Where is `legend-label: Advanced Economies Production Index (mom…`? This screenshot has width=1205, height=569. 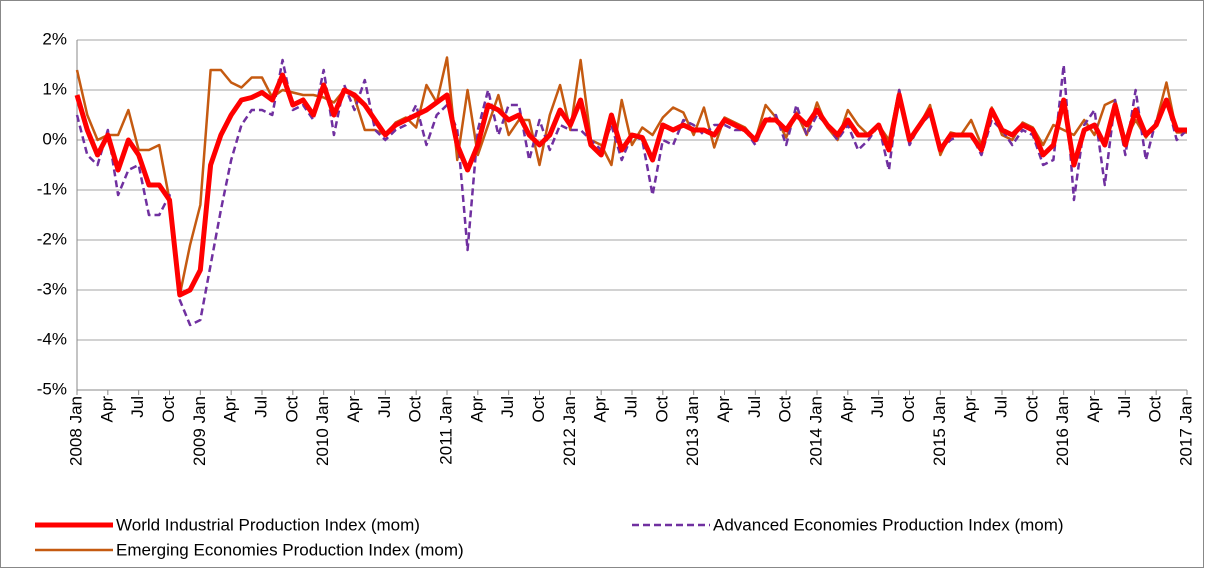 legend-label: Advanced Economies Production Index (mom… is located at coordinates (888, 524).